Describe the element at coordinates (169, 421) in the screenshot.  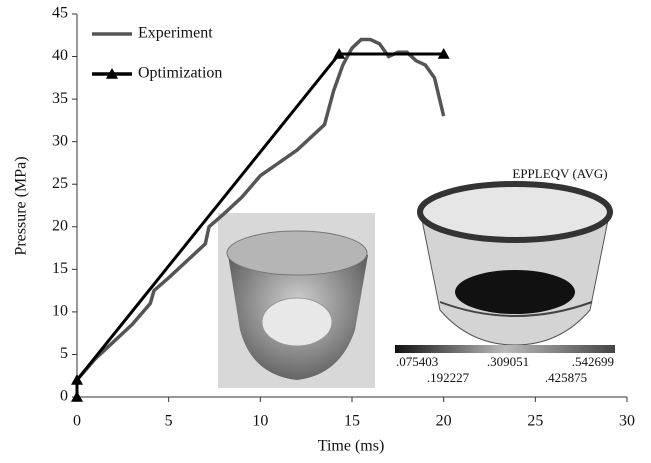
I see `x-tick-label: 5` at that location.